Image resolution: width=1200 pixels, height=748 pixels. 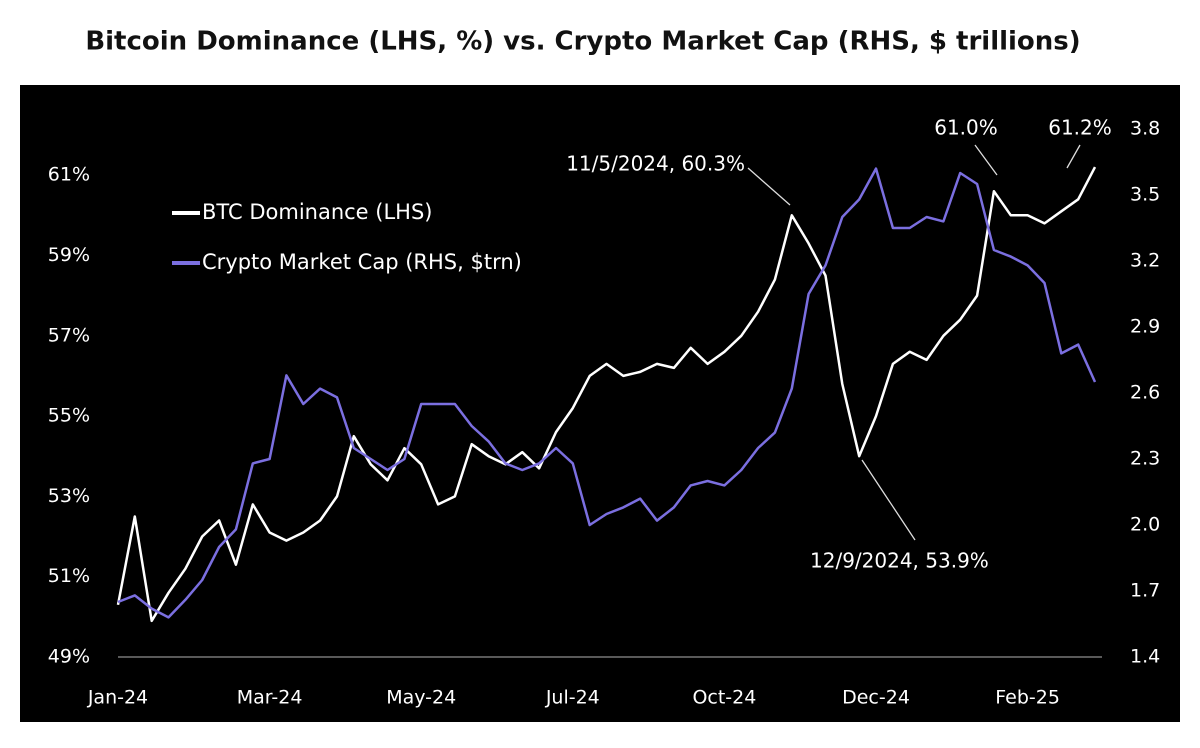 What do you see at coordinates (655, 164) in the screenshot?
I see `annotation: 11/5/2024, 60.3%` at bounding box center [655, 164].